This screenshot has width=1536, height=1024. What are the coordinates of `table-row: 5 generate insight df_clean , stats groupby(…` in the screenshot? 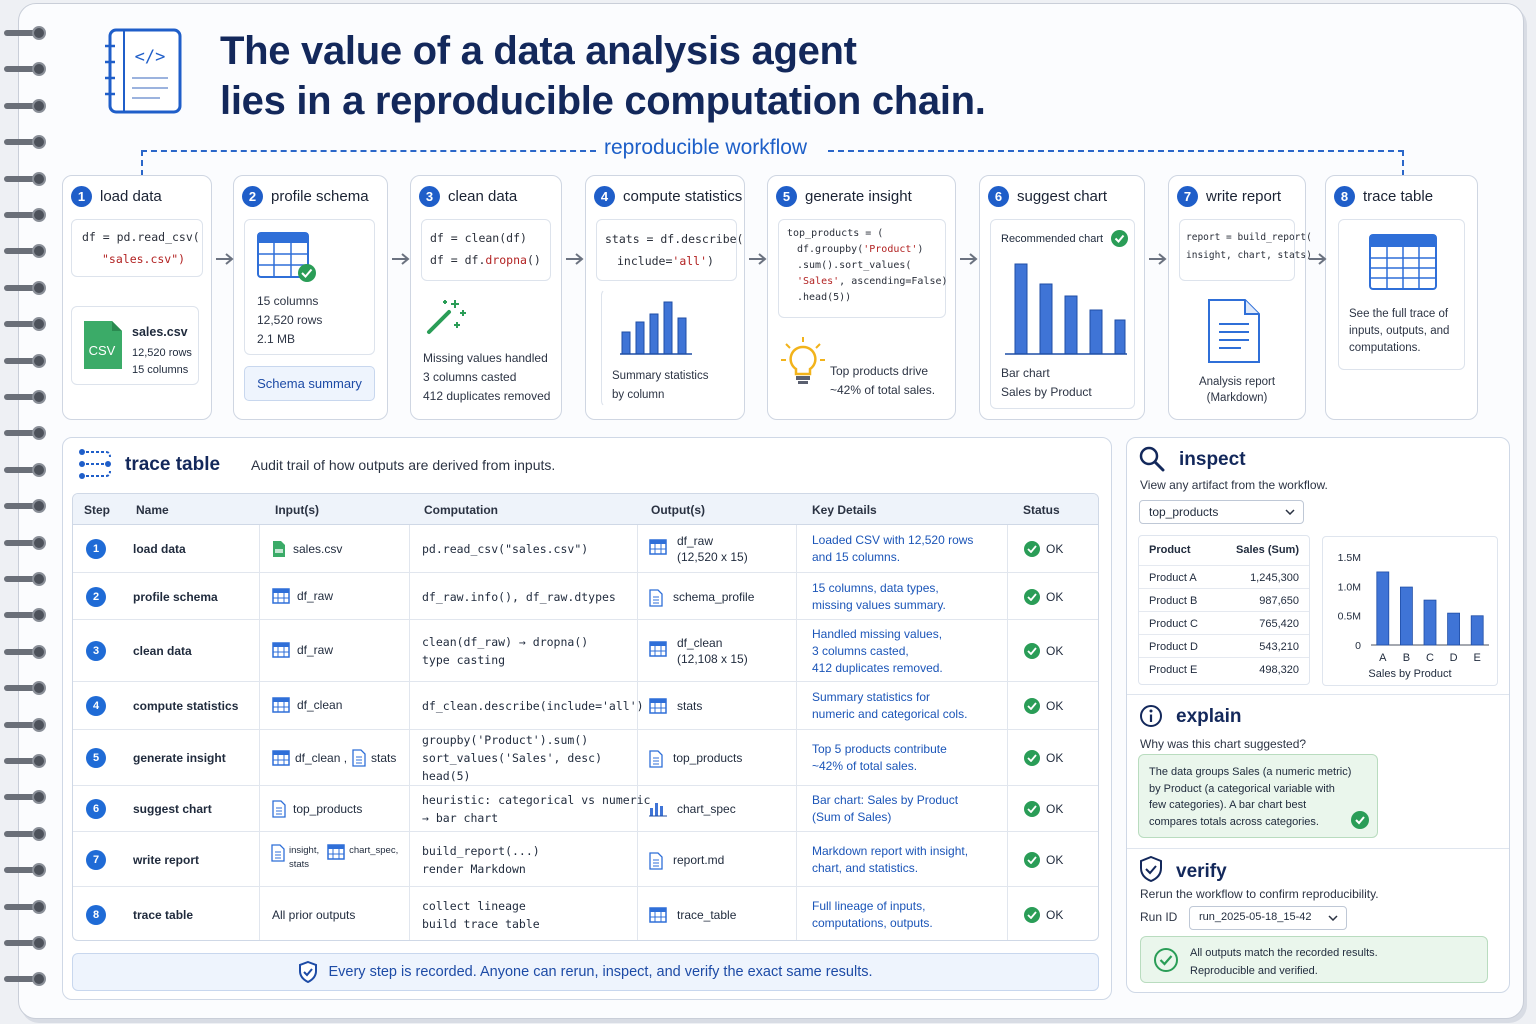 It's located at (585, 758).